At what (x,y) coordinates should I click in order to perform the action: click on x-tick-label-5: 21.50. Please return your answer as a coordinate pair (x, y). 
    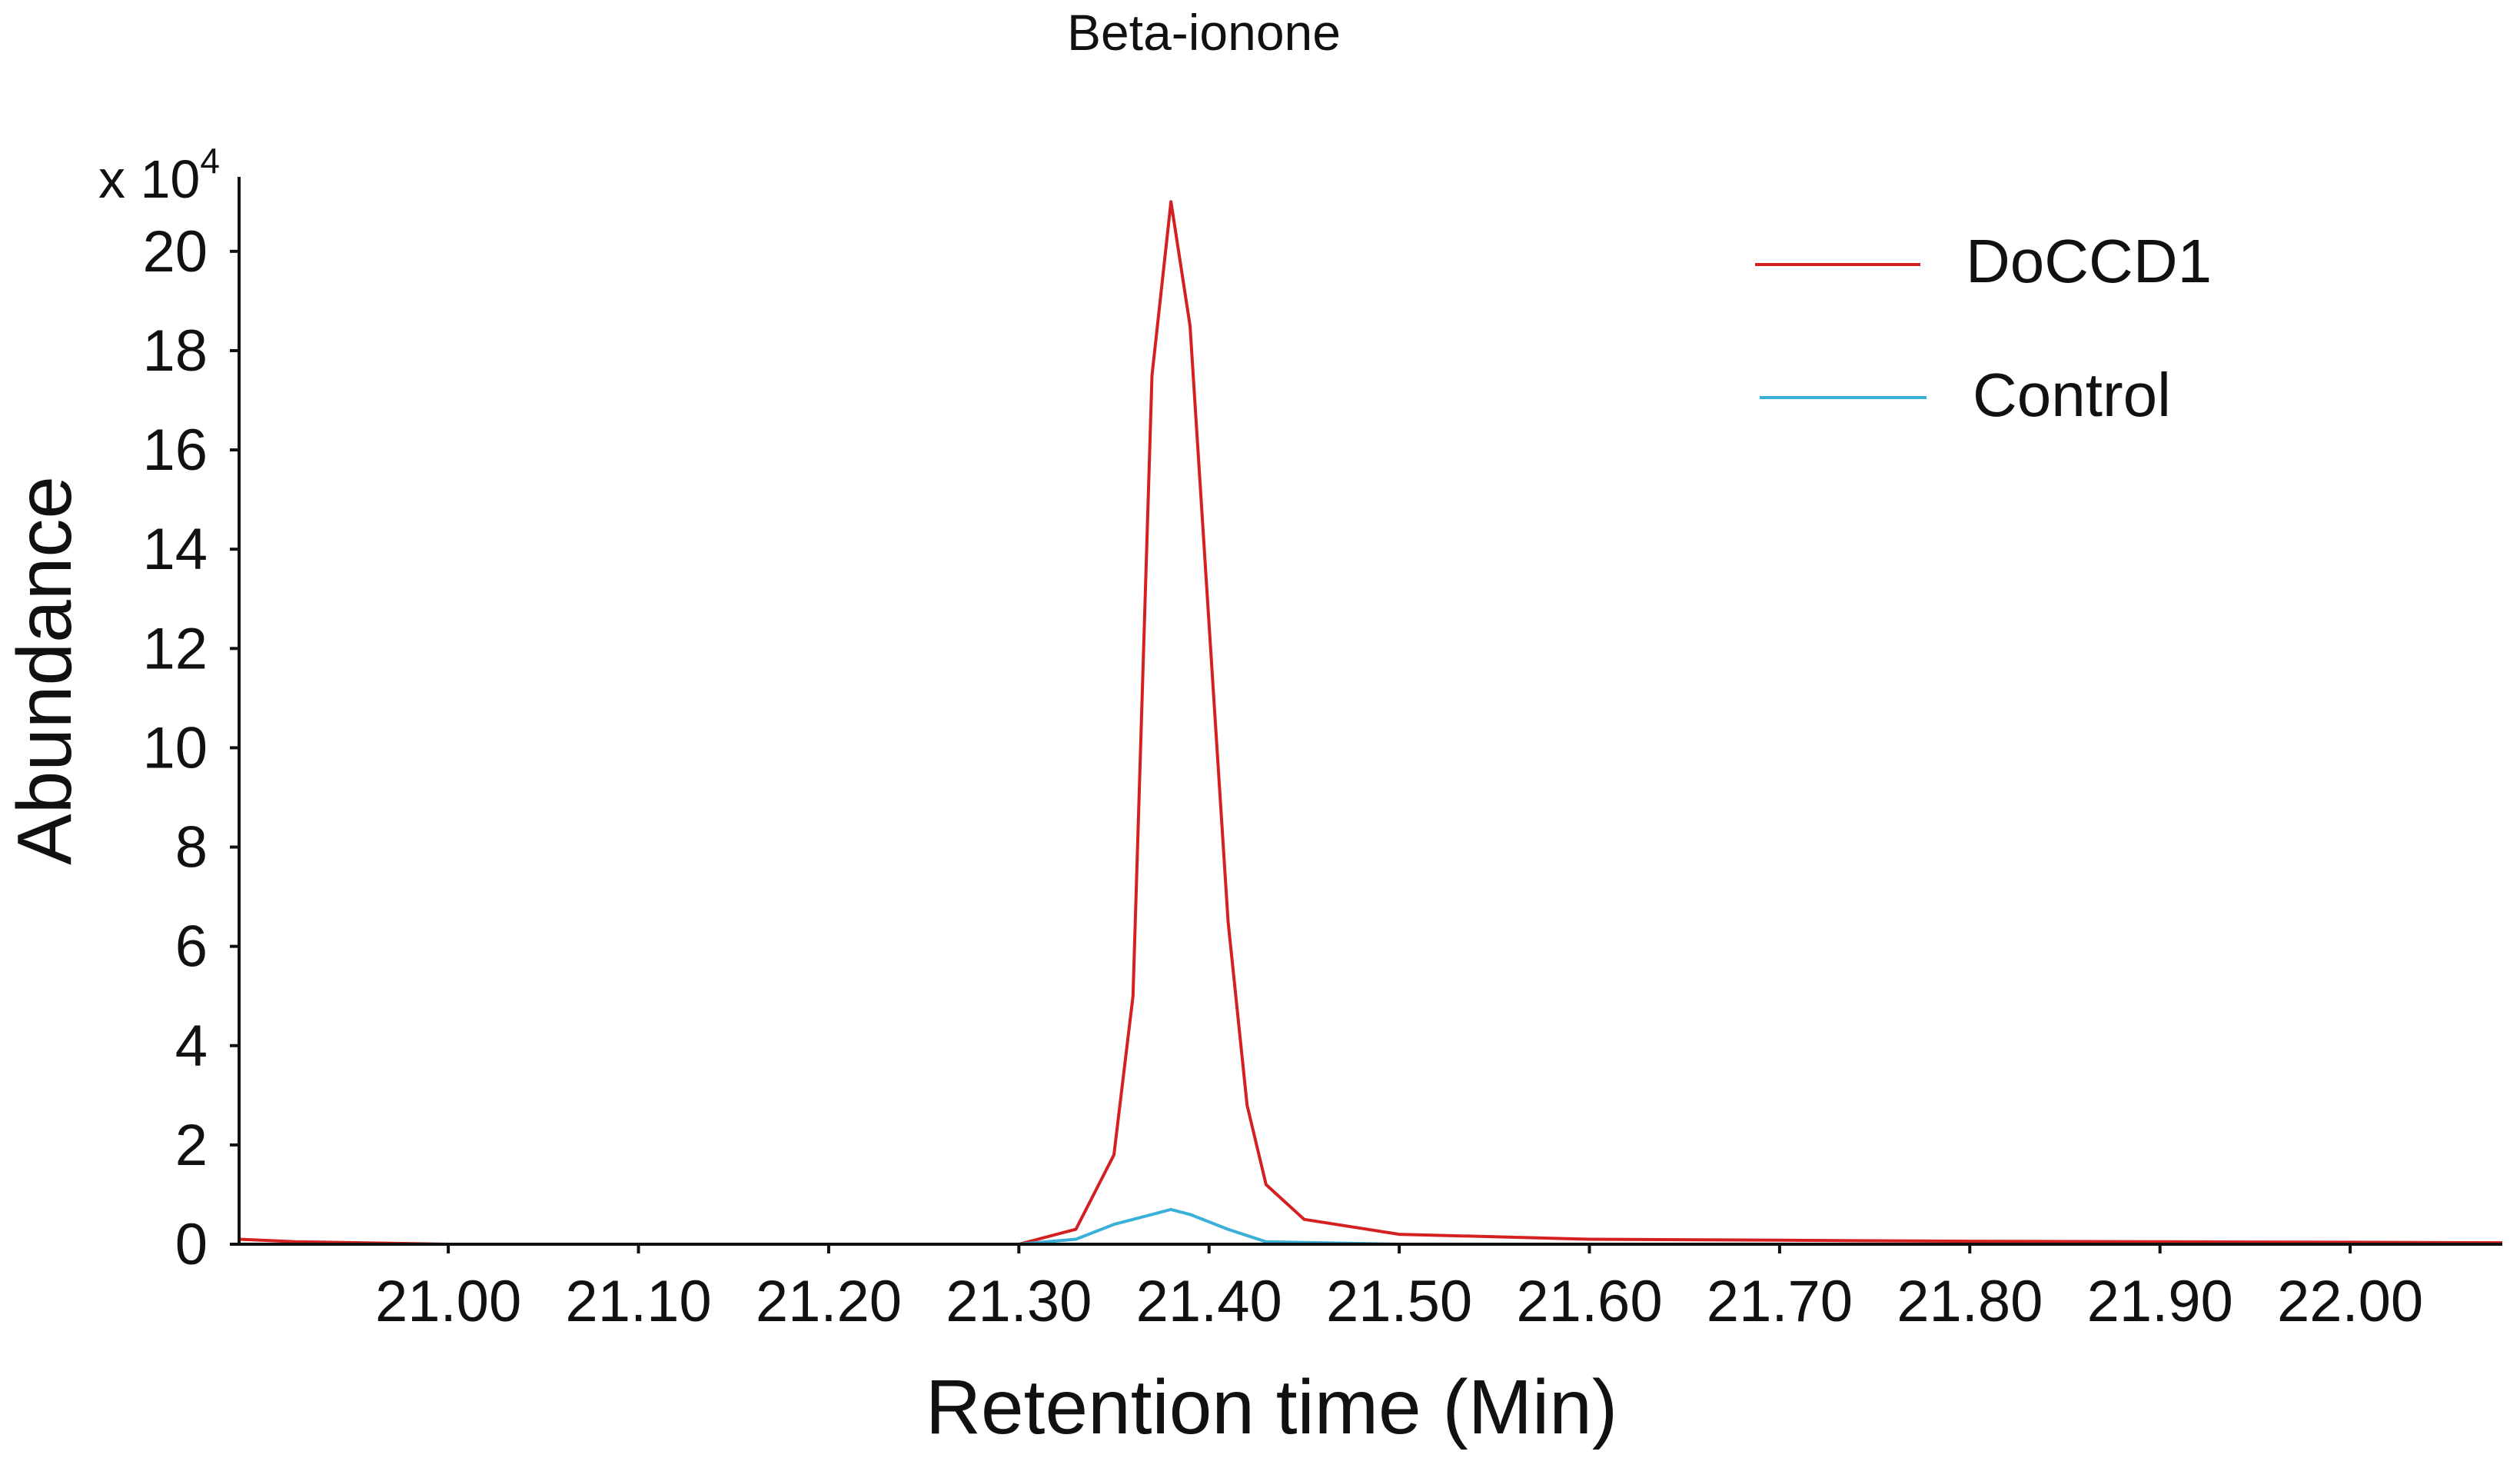
    Looking at the image, I should click on (1399, 1301).